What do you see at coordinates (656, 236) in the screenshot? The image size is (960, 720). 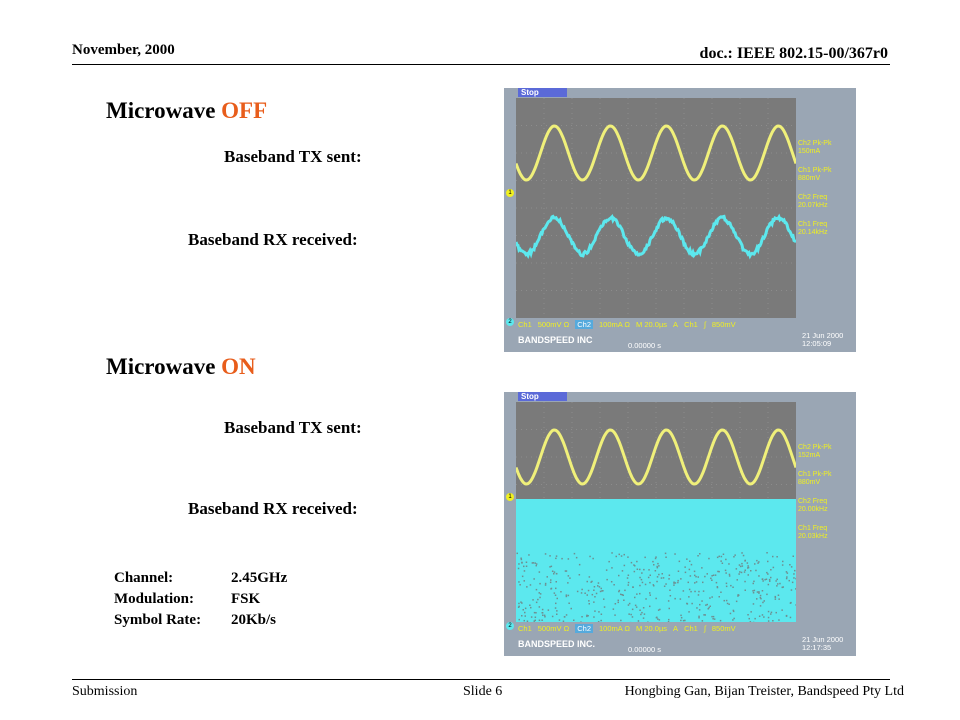 I see `scope-trace` at bounding box center [656, 236].